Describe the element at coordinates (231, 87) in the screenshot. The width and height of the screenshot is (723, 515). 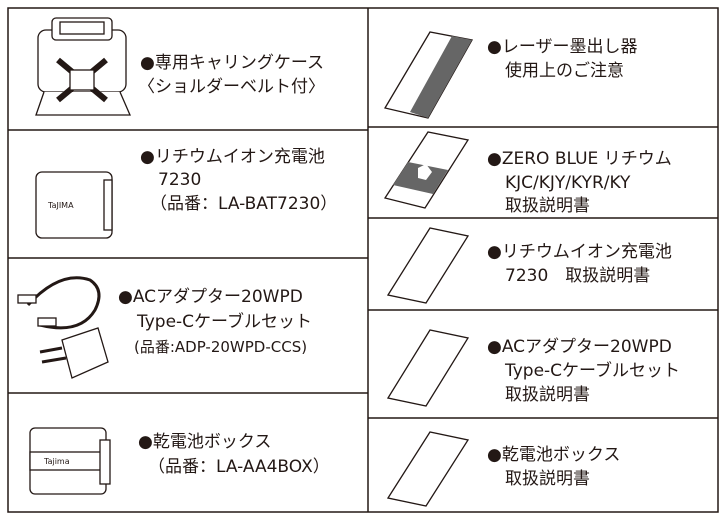
I see `item-text: 〈ショルダーベルト付〉` at that location.